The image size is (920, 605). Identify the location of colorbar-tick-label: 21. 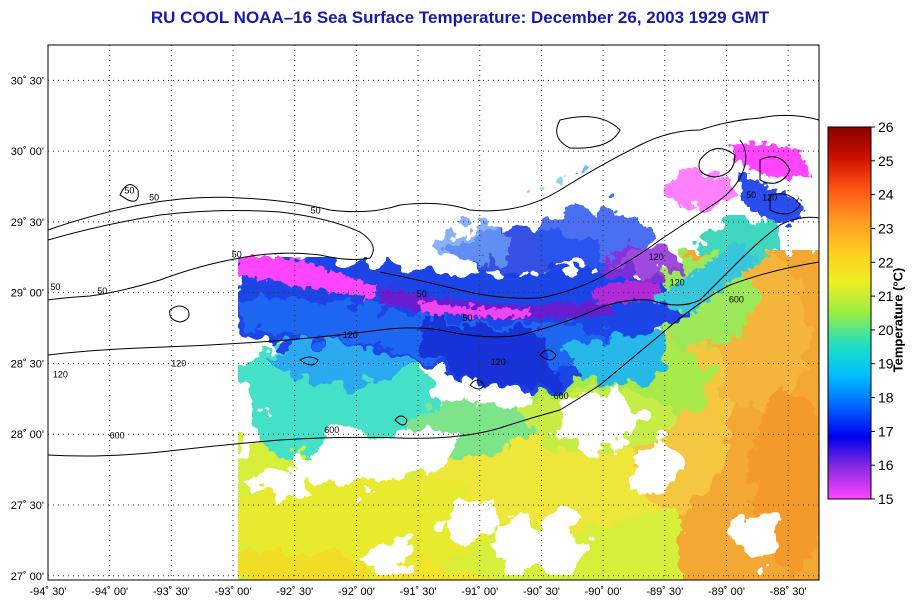
(886, 296).